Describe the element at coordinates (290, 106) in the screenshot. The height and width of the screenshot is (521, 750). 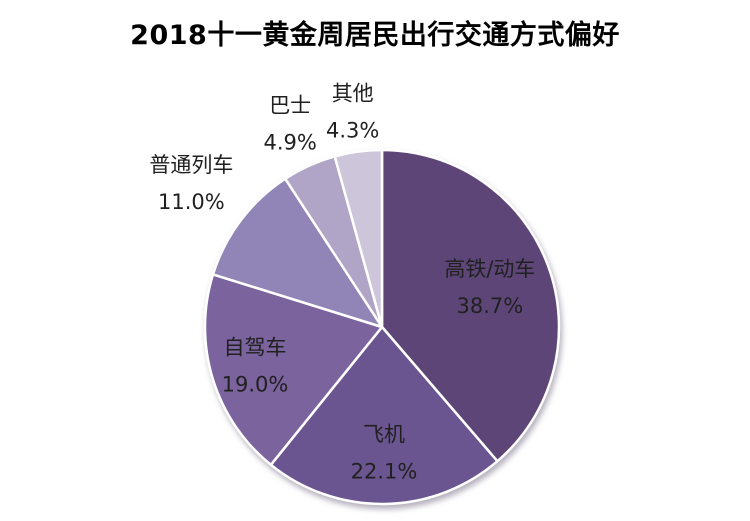
I see `slice-name-4: 巴士` at that location.